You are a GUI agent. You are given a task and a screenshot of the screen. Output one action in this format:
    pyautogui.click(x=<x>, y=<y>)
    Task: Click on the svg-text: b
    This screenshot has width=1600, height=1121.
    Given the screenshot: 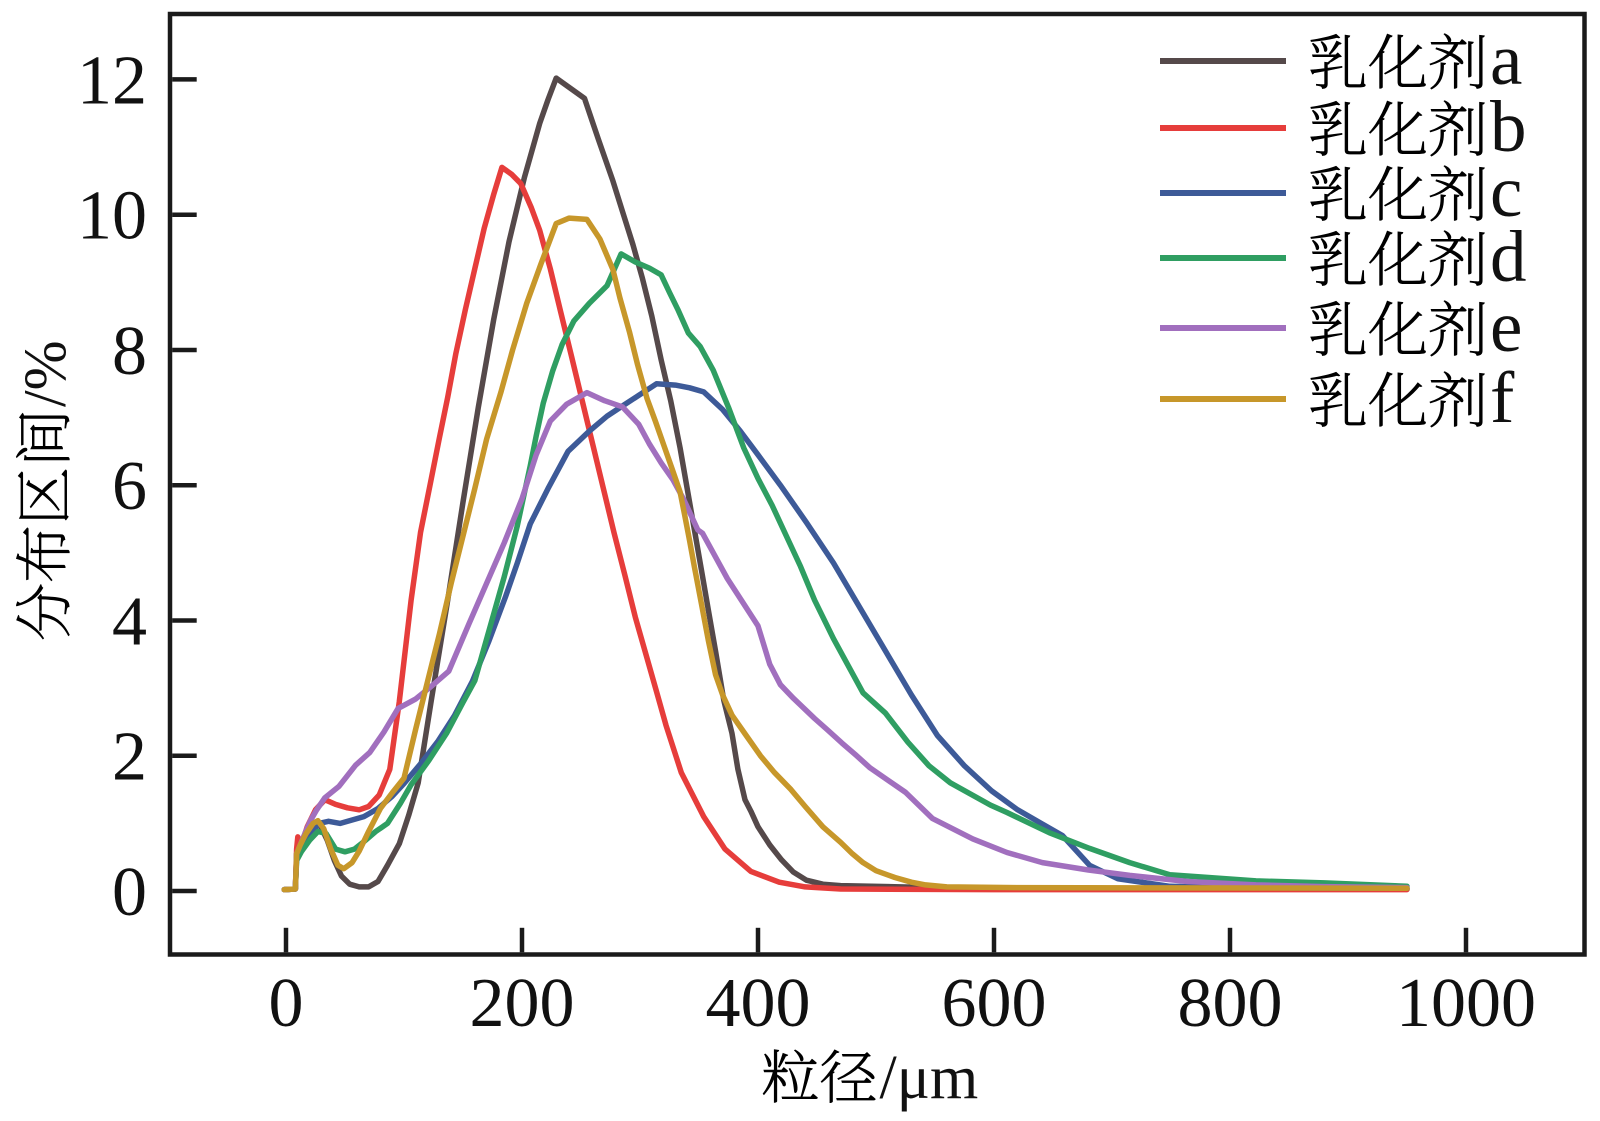 What is the action you would take?
    pyautogui.click(x=1508, y=126)
    